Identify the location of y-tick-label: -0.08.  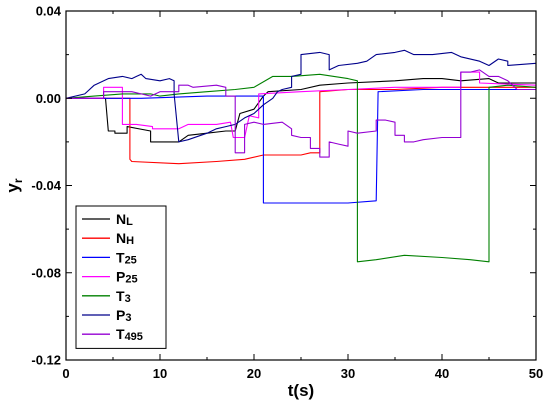
(46, 272).